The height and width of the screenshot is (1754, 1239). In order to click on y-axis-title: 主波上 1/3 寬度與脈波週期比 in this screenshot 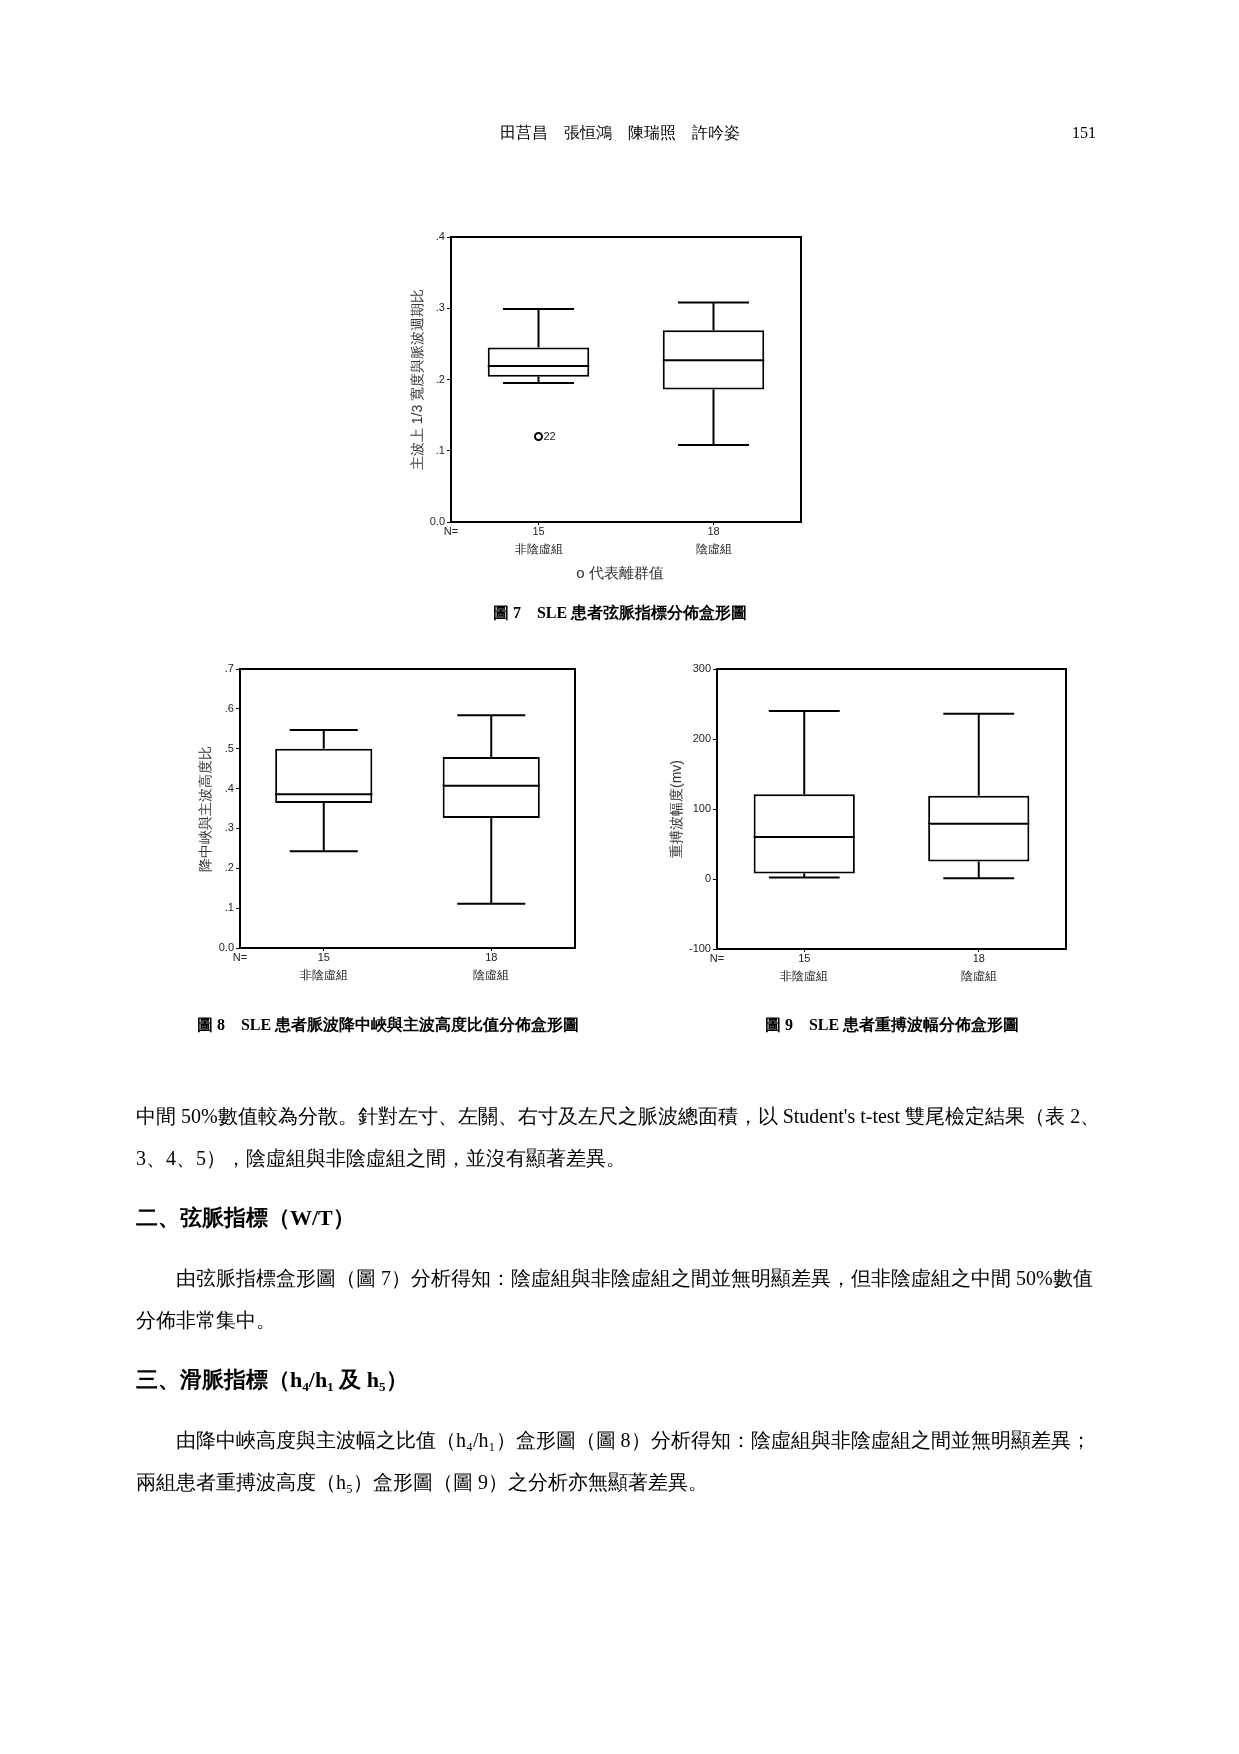, I will do `click(417, 379)`.